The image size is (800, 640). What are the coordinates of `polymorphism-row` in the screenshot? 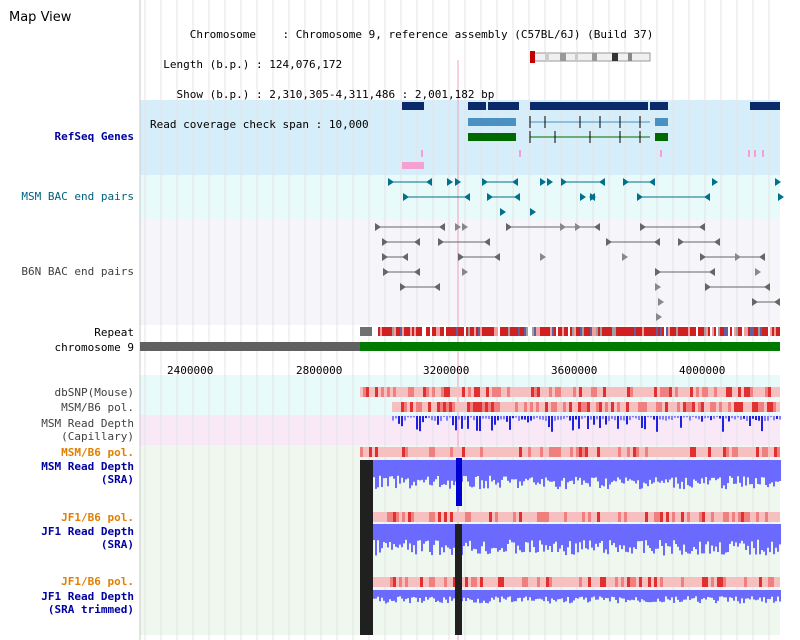 It's located at (570, 517).